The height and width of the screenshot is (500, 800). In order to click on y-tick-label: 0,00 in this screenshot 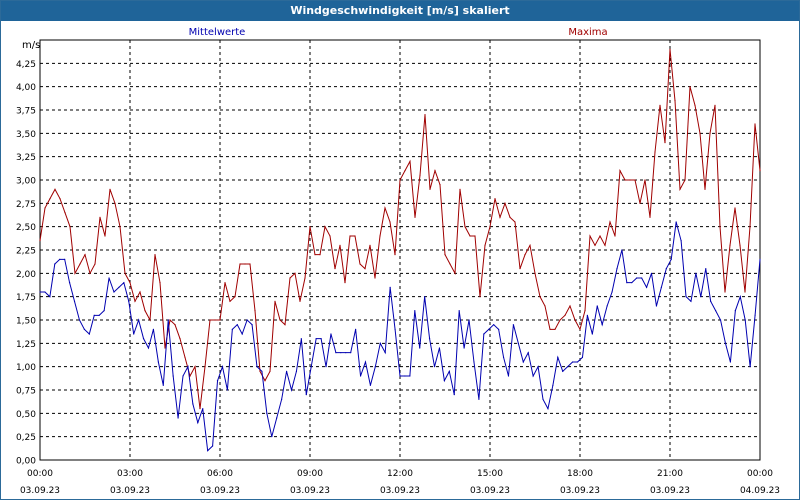, I will do `click(26, 462)`.